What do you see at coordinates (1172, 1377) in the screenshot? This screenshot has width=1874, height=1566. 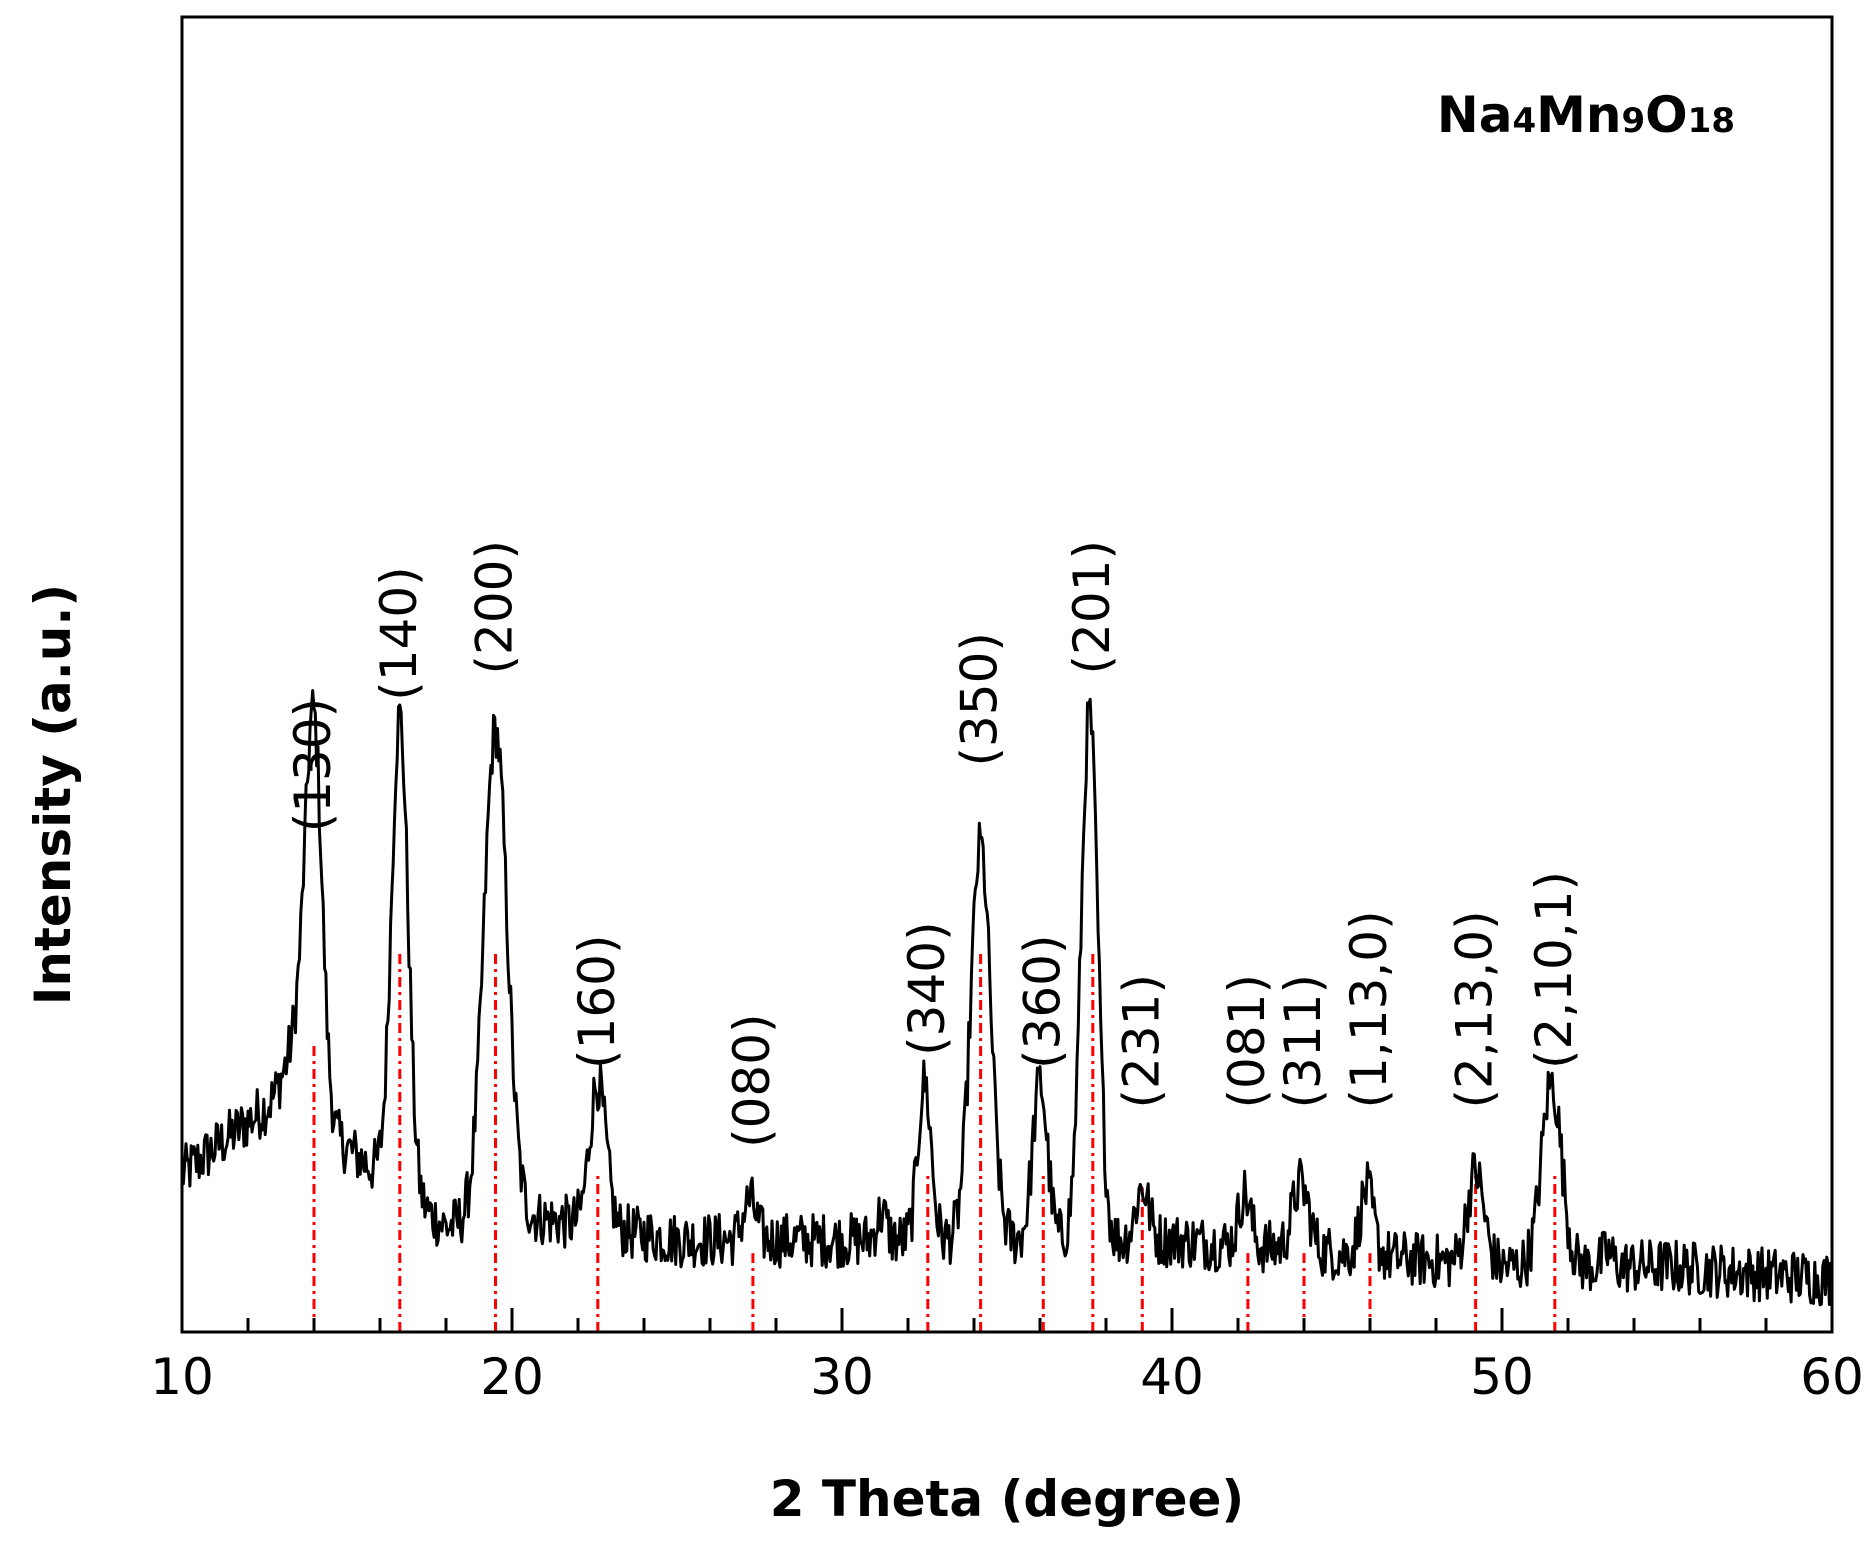 I see `x-tick-label: 40` at bounding box center [1172, 1377].